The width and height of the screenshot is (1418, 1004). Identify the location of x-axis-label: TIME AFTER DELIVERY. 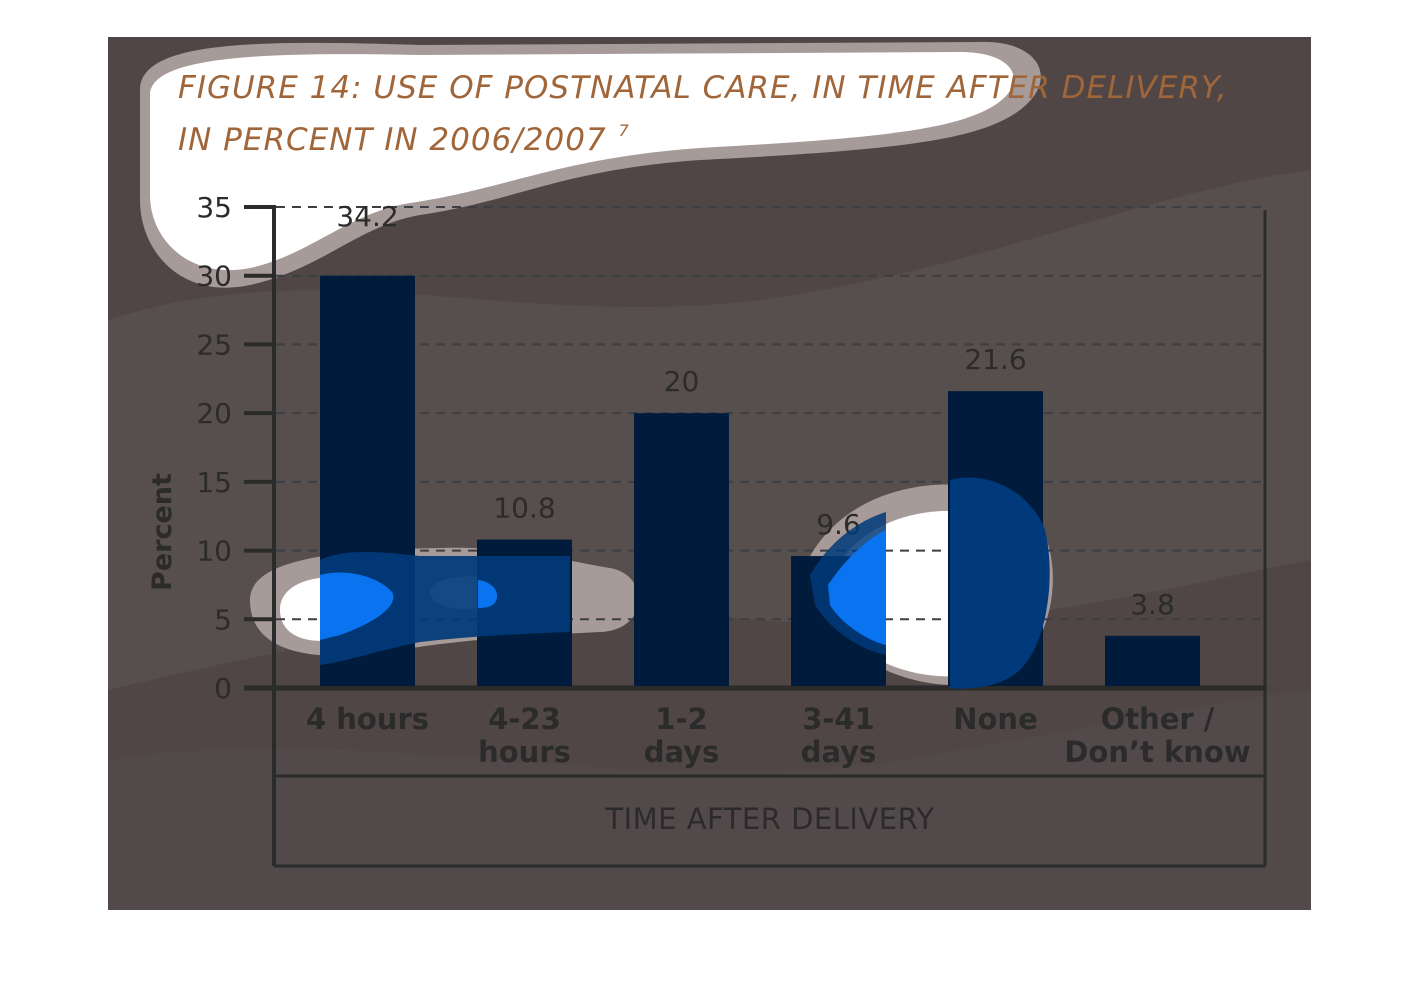
(769, 819).